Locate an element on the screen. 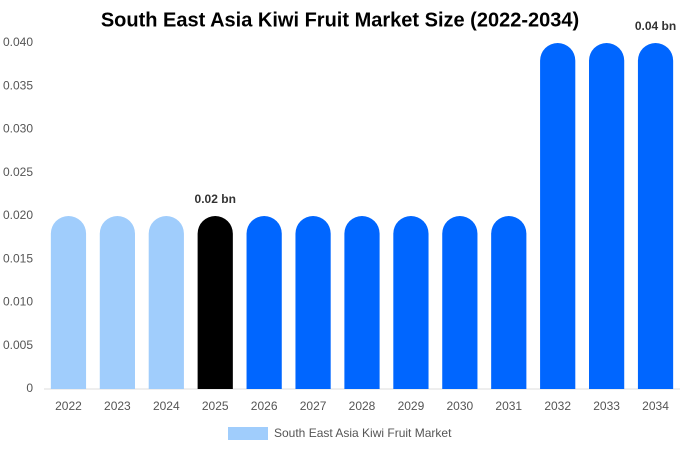 Image resolution: width=680 pixels, height=450 pixels. y-tick-label: 0.035 is located at coordinates (18, 85).